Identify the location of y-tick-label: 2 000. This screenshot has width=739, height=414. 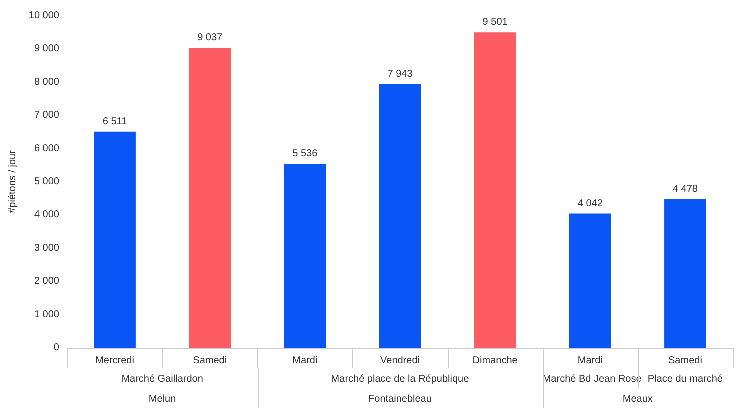
(47, 282).